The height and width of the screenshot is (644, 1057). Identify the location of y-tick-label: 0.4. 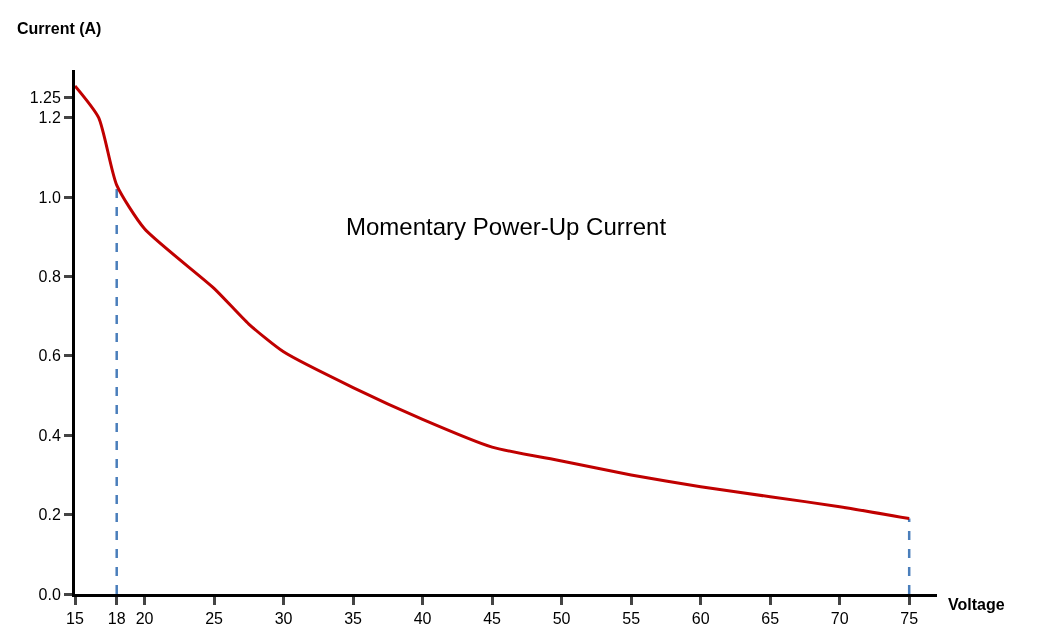
(49, 435).